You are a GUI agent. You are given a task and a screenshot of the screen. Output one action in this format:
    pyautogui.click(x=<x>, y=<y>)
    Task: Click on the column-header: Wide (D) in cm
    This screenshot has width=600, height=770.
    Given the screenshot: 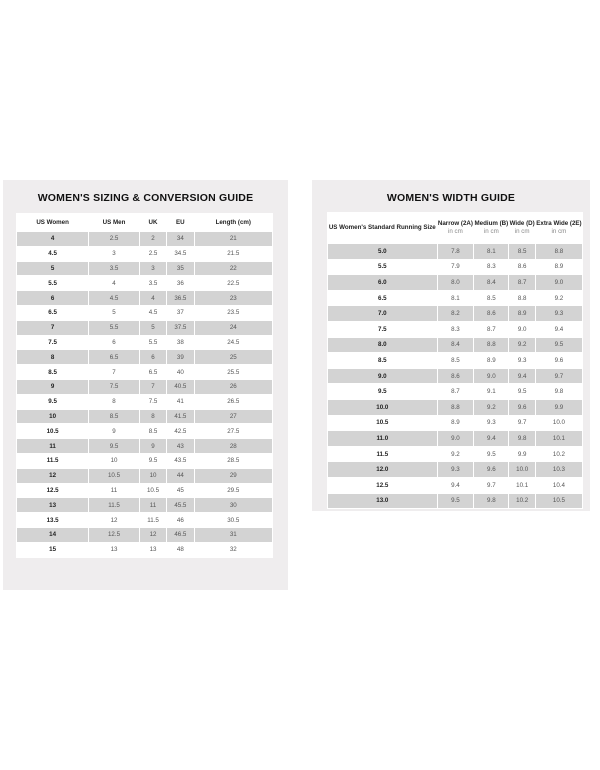 What is the action you would take?
    pyautogui.click(x=522, y=228)
    